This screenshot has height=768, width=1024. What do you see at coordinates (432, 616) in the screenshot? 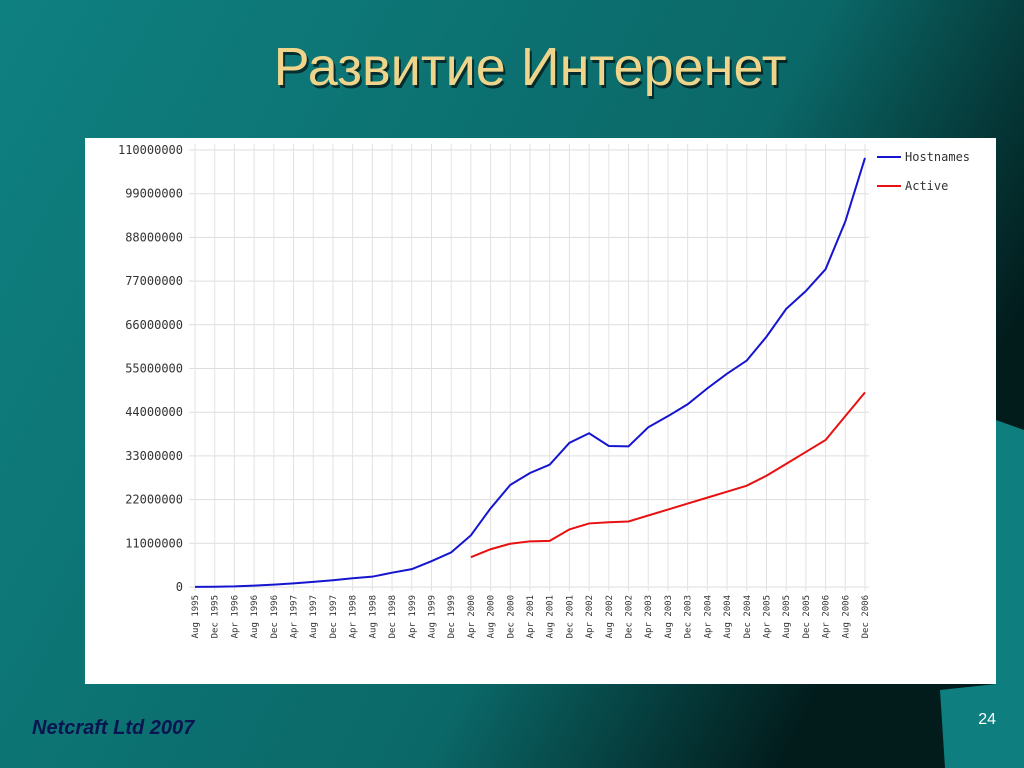
I see `x-tick-label: Aug 1999` at bounding box center [432, 616].